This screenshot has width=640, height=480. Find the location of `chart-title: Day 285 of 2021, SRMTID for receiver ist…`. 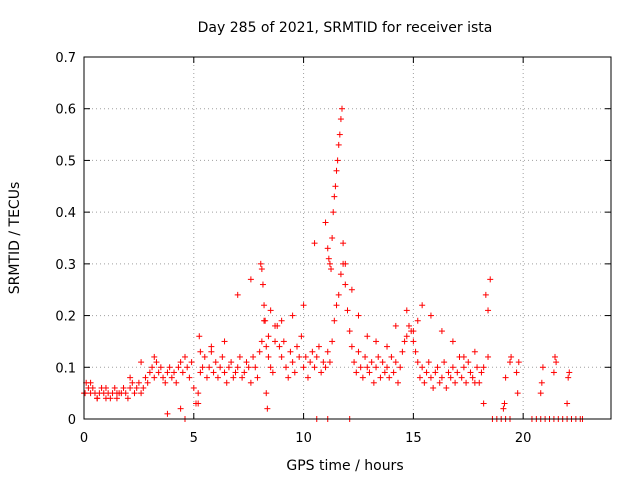

chart-title: Day 285 of 2021, SRMTID for receiver ist… is located at coordinates (345, 28).